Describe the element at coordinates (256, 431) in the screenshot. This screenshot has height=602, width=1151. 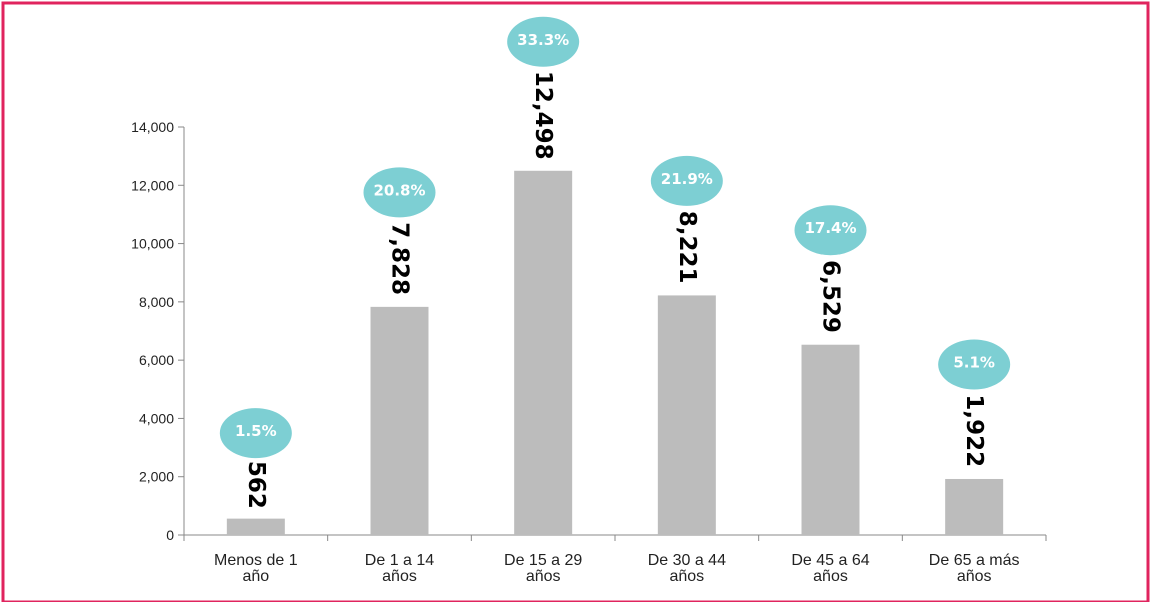
I see `percent-label: 1.5%` at that location.